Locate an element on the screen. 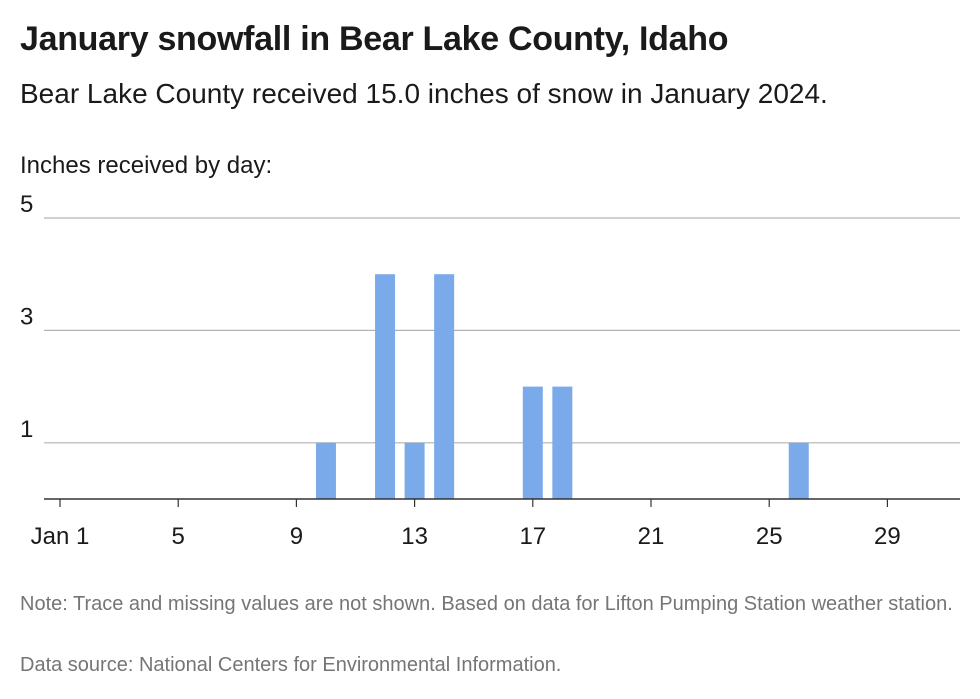 The width and height of the screenshot is (980, 699). x-tick-label: 5 is located at coordinates (178, 536).